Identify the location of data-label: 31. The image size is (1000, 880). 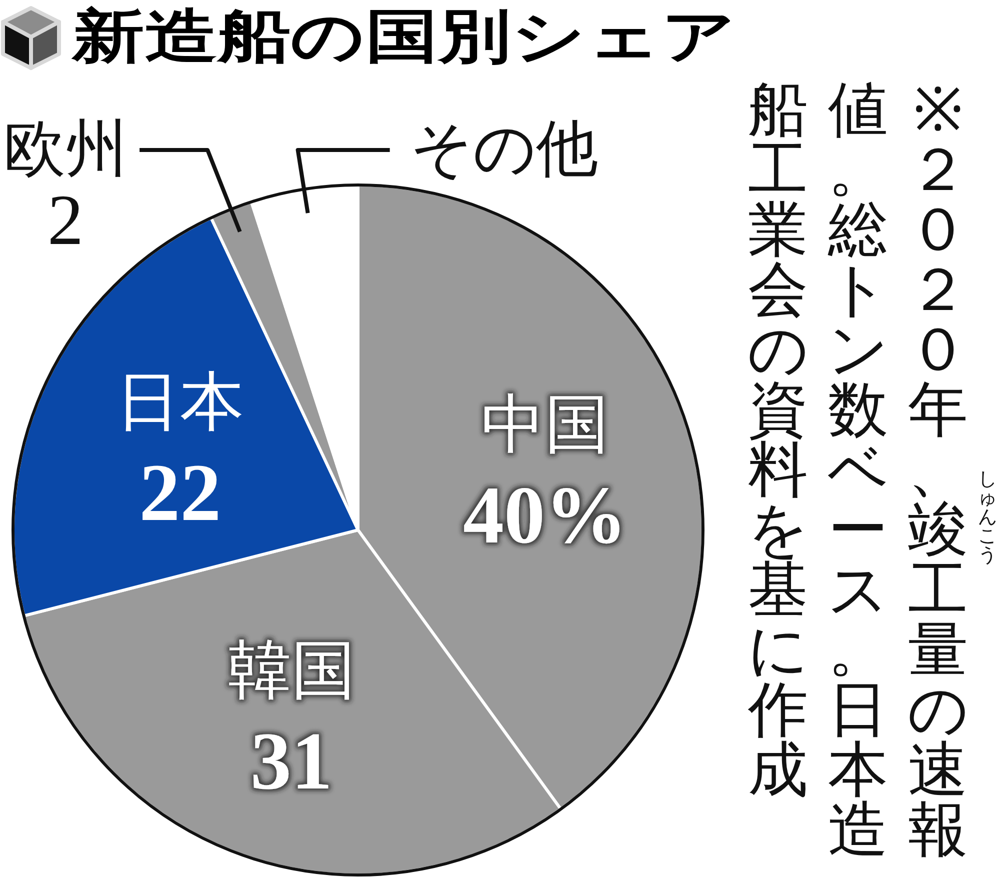
(291, 761).